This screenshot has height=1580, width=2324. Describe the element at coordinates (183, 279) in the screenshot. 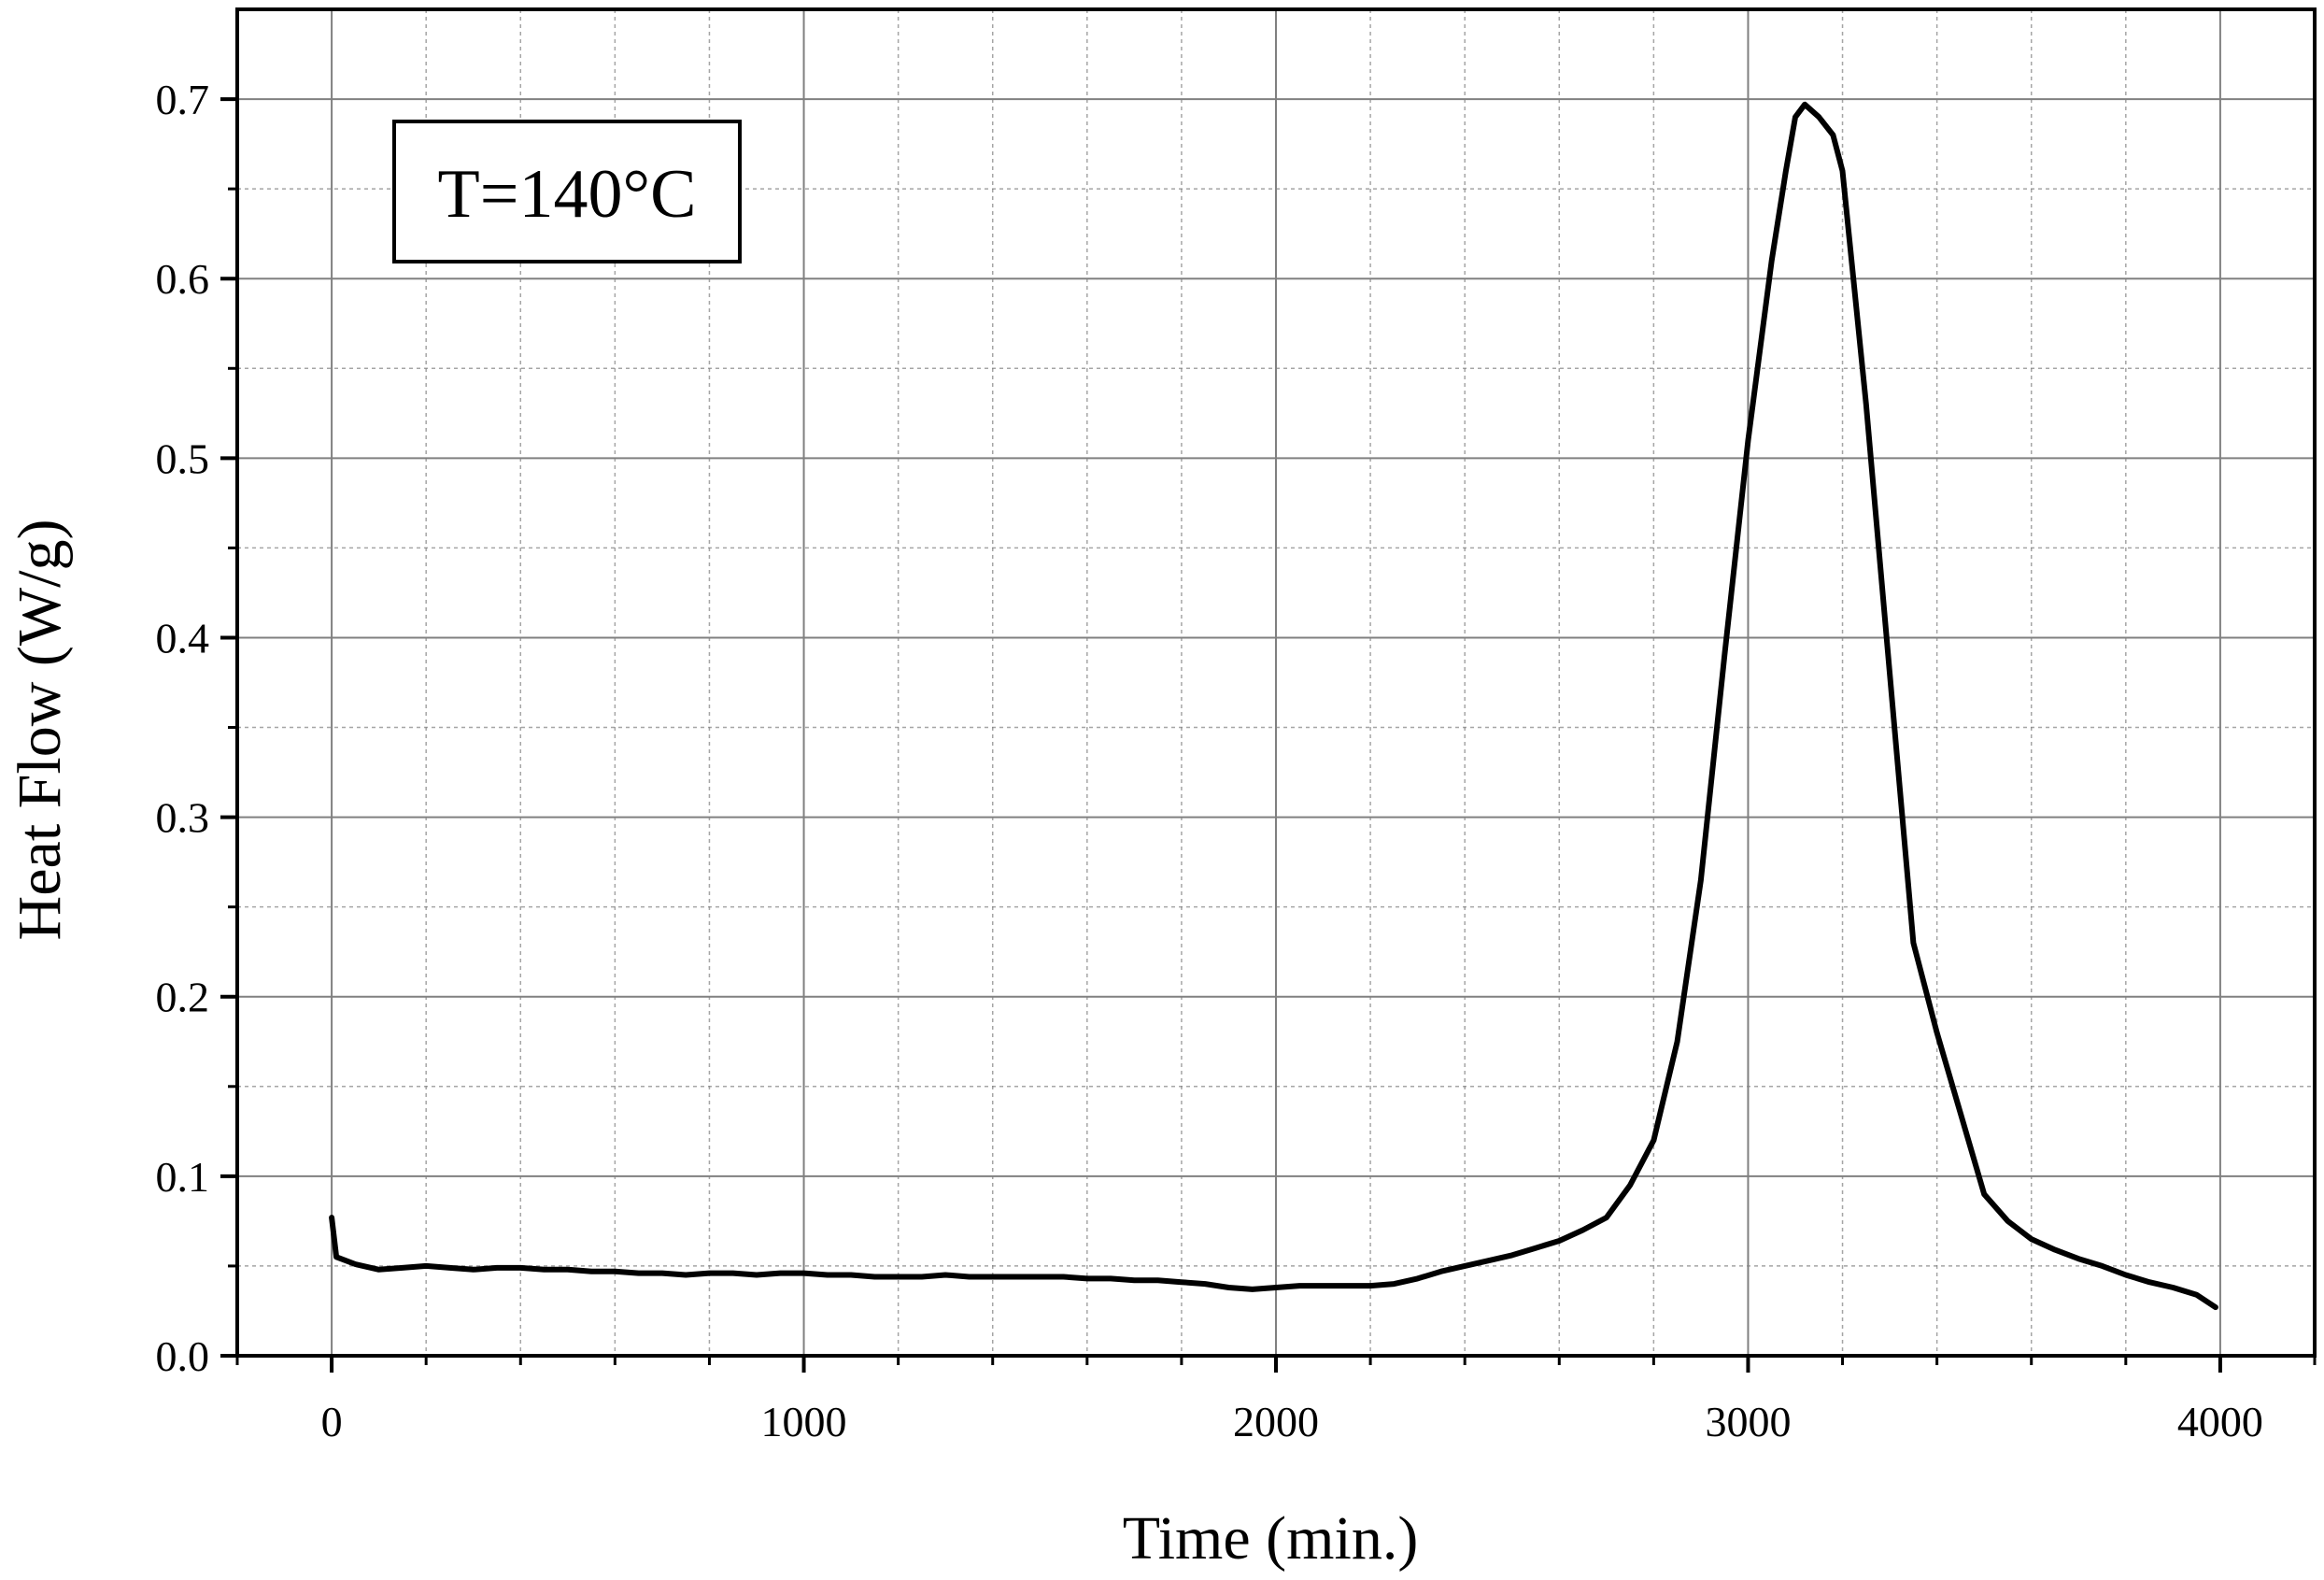

I see `y-tick-label: 0.6` at that location.